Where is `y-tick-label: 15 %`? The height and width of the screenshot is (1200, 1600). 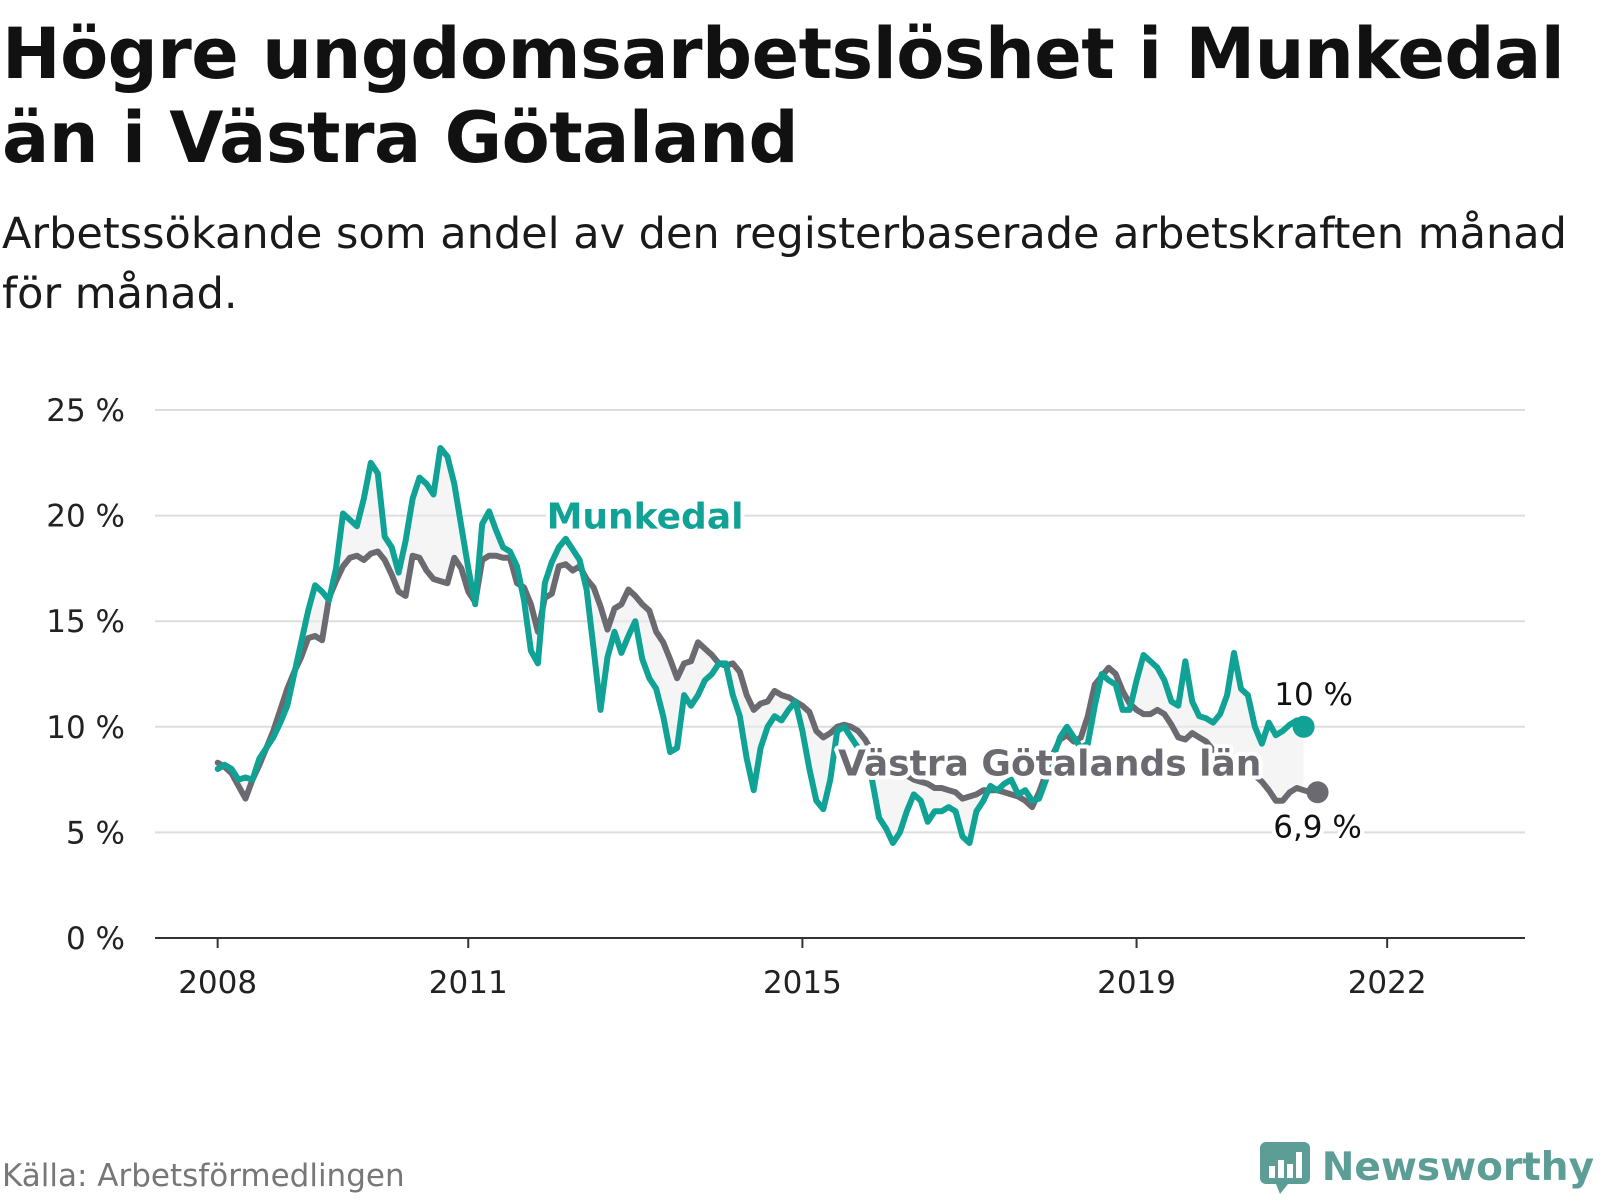
y-tick-label: 15 % is located at coordinates (85, 622).